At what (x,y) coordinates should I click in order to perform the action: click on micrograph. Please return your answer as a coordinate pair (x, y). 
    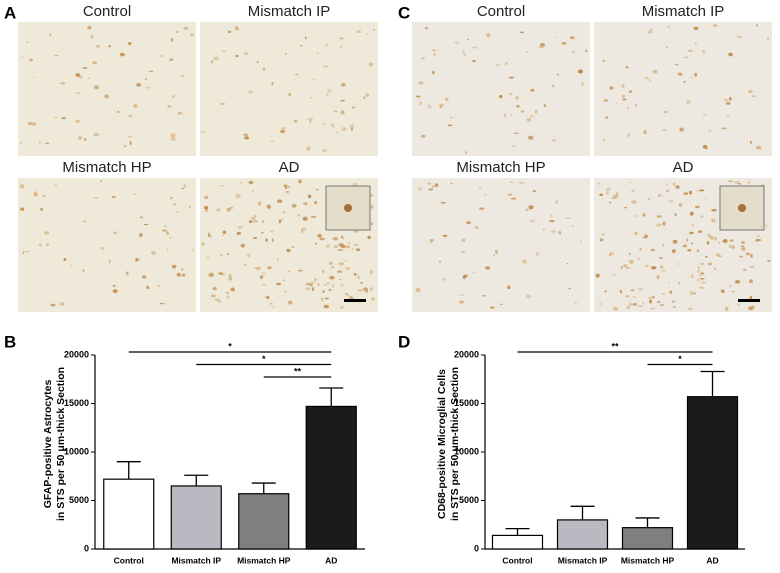
    Looking at the image, I should click on (107, 89).